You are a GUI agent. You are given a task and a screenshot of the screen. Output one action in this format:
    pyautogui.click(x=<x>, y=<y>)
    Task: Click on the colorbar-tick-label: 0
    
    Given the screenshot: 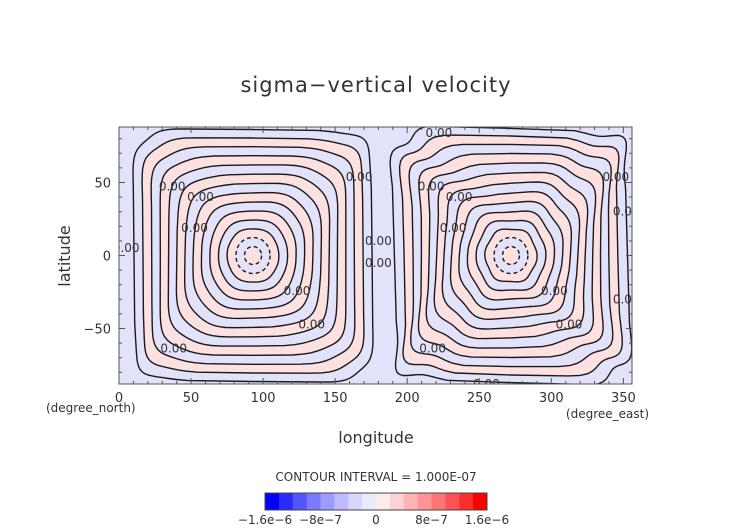 What is the action you would take?
    pyautogui.click(x=376, y=520)
    